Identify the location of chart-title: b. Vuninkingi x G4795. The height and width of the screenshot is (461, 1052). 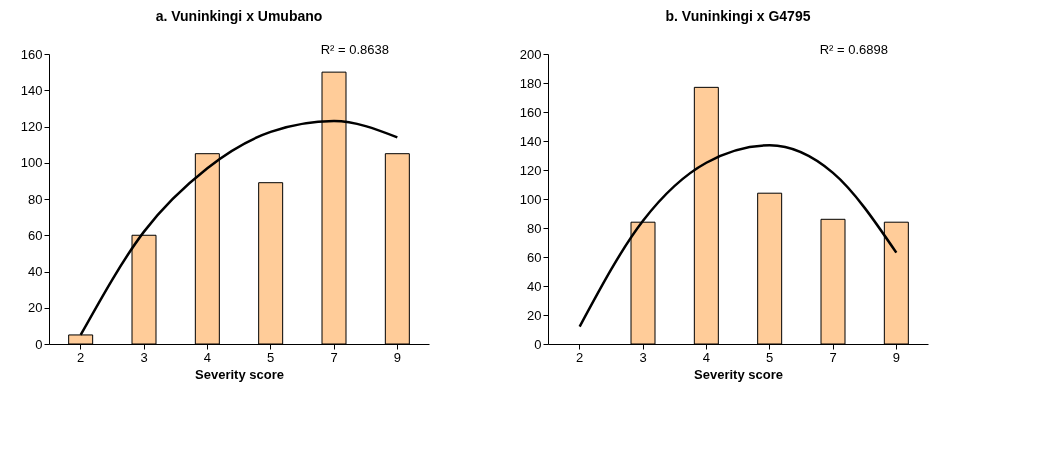
(738, 16).